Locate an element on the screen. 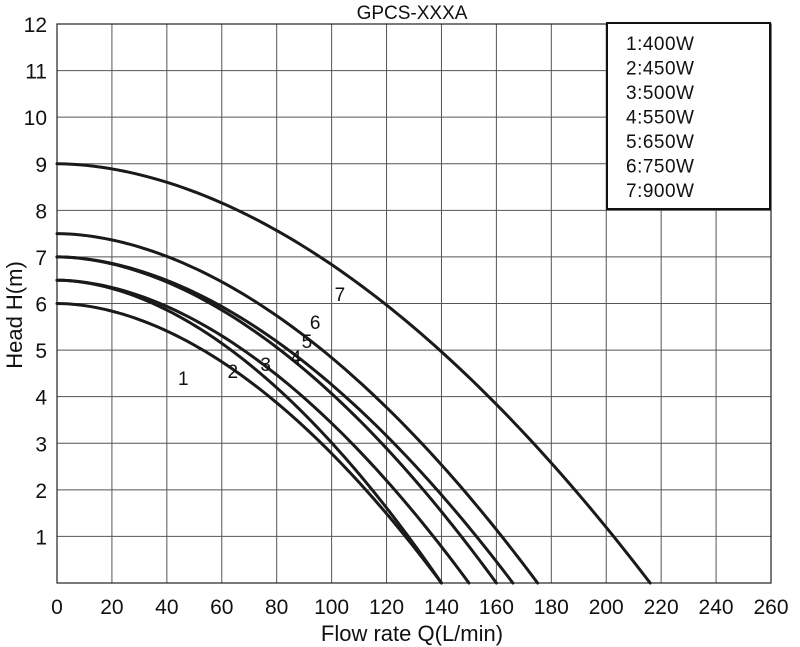 The image size is (800, 647). y-tick-label: 6 is located at coordinates (41, 305).